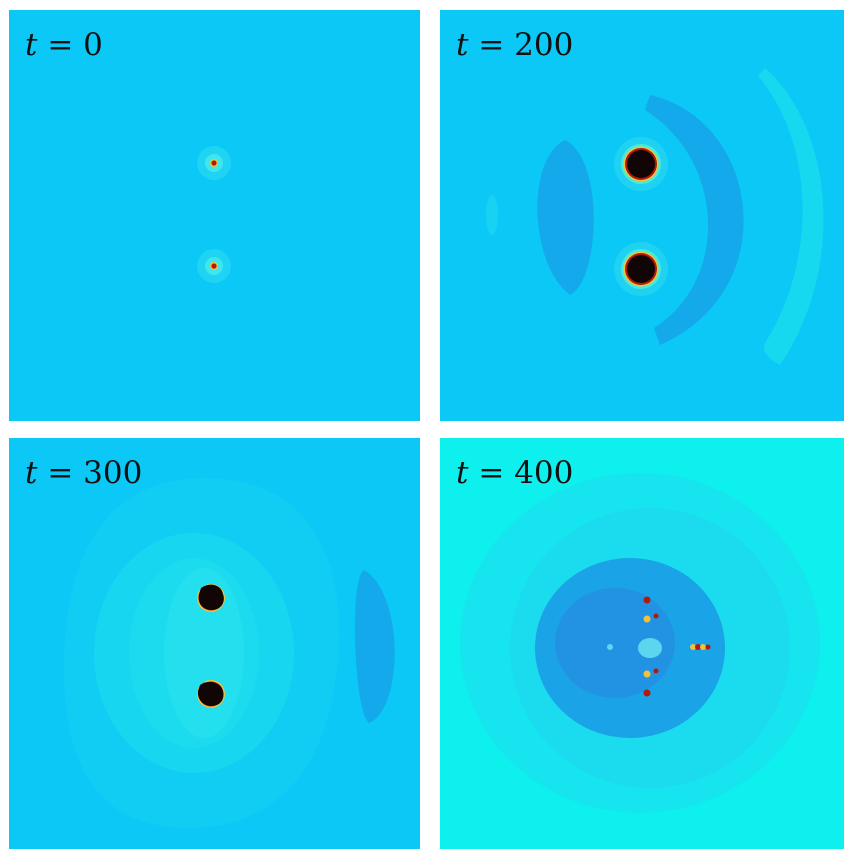 The height and width of the screenshot is (849, 844). Describe the element at coordinates (565, 217) in the screenshot. I see `left-dark-wave` at that location.